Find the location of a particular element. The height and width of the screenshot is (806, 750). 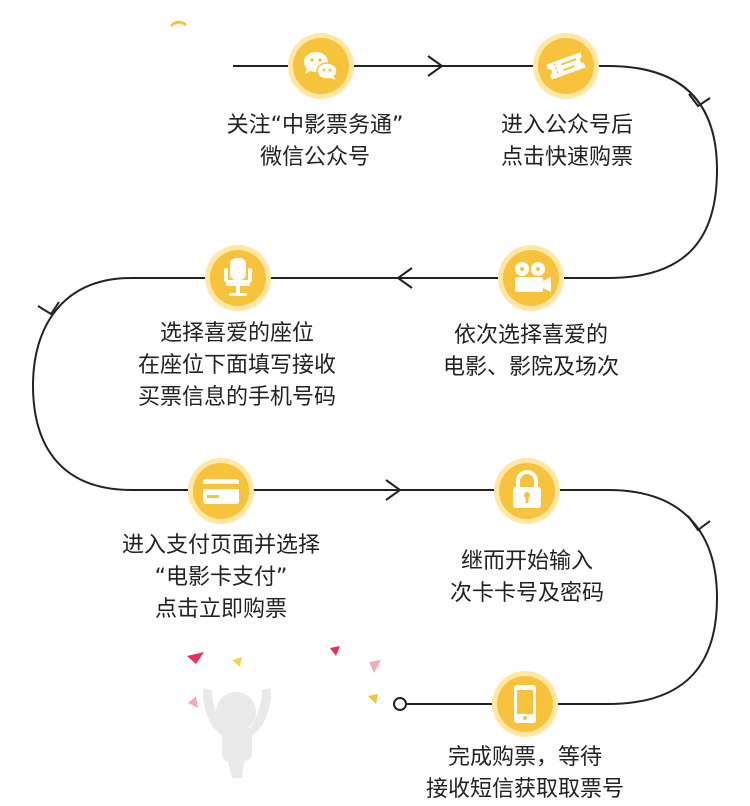

step-7-line-2: 接收短信获取取票号 is located at coordinates (524, 789).